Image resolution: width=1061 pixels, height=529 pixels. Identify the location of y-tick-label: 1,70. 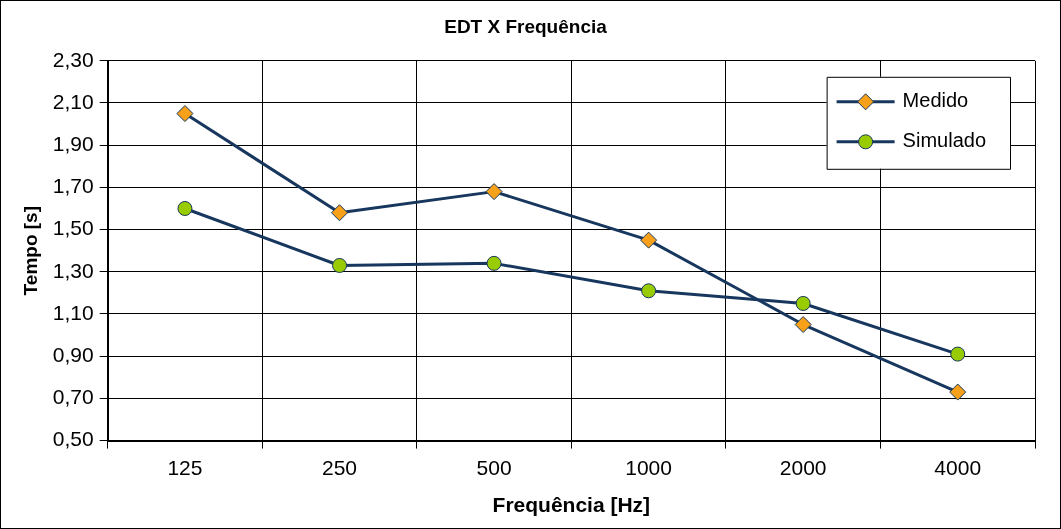
(73, 186).